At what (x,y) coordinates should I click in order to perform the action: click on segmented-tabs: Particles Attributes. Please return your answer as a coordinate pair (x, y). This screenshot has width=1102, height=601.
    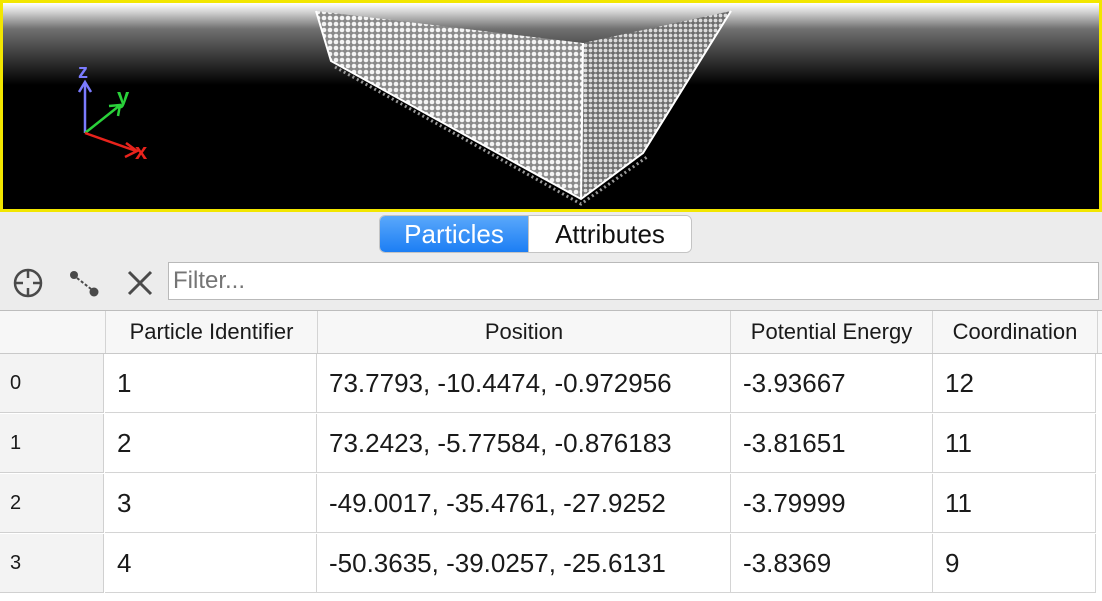
    Looking at the image, I should click on (535, 234).